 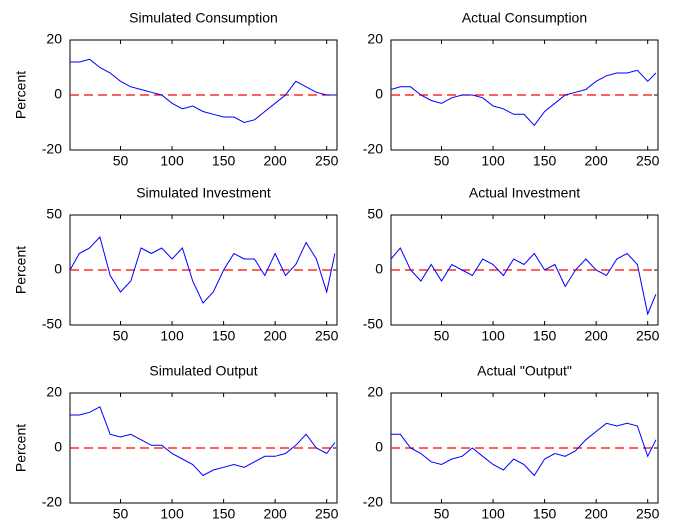 What do you see at coordinates (524, 193) in the screenshot?
I see `subplot-title: Actual Investment` at bounding box center [524, 193].